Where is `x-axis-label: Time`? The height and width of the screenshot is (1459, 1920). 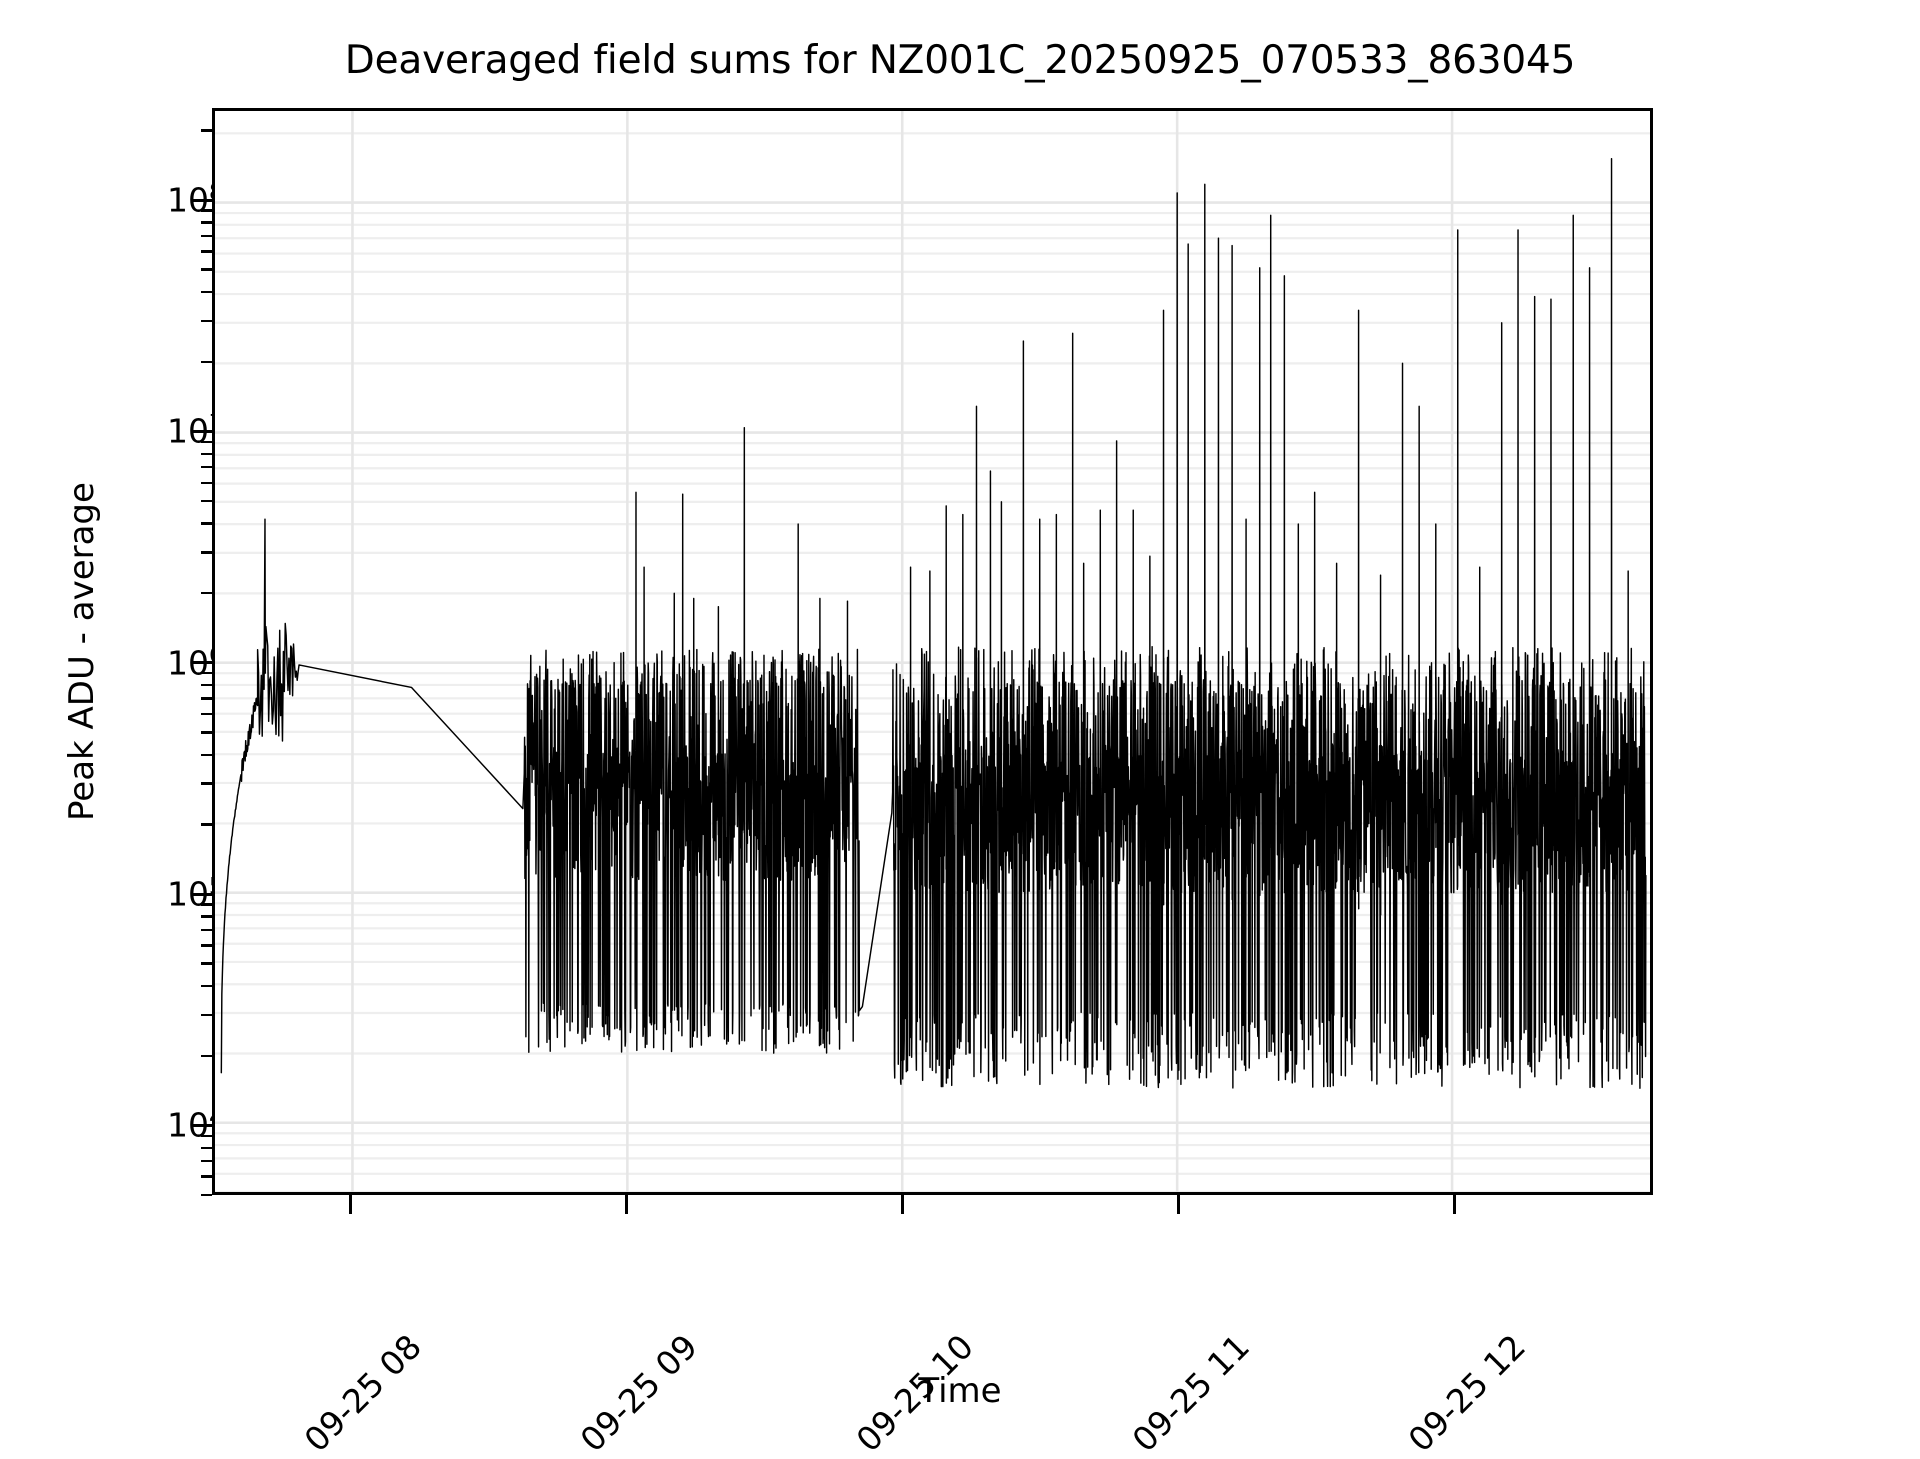
x-axis-label: Time is located at coordinates (960, 1391).